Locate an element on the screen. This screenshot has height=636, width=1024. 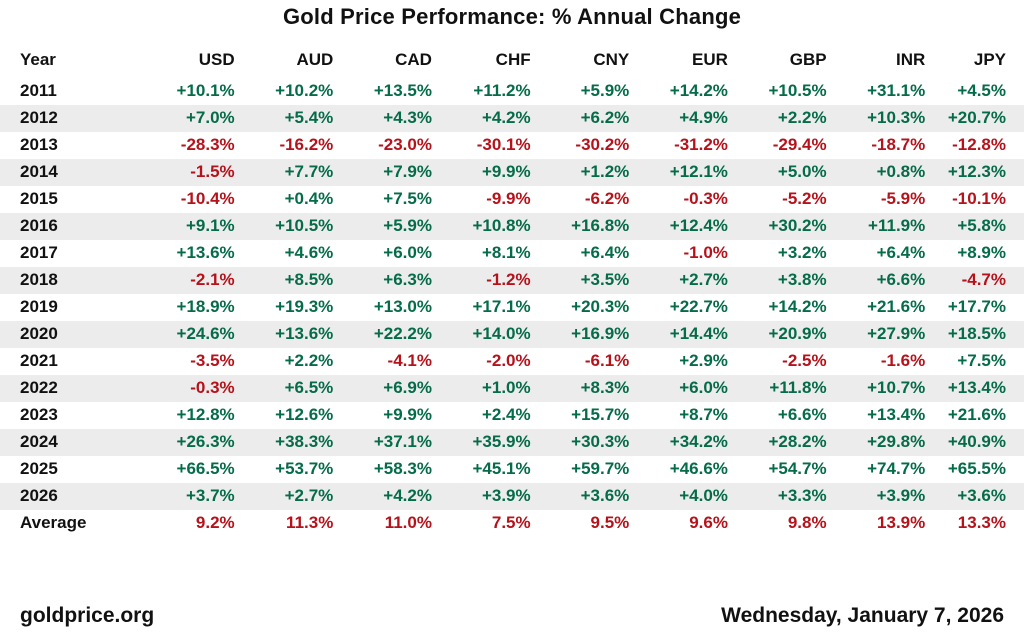
value-cell-inr: -1.6% is located at coordinates (903, 360).